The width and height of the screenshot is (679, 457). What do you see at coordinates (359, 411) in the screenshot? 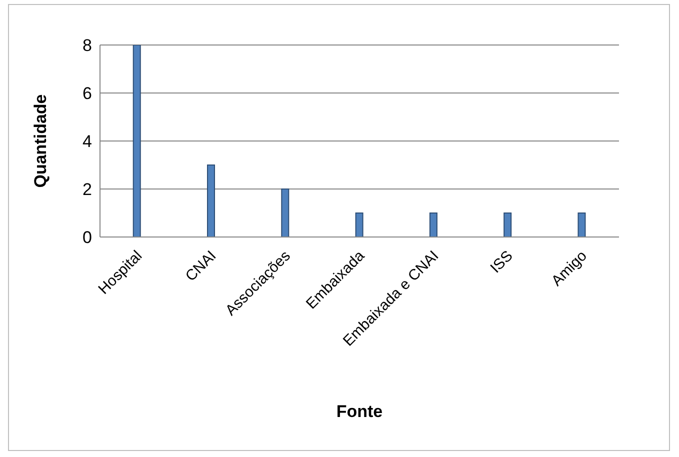
I see `x-axis-title: Fonte` at bounding box center [359, 411].